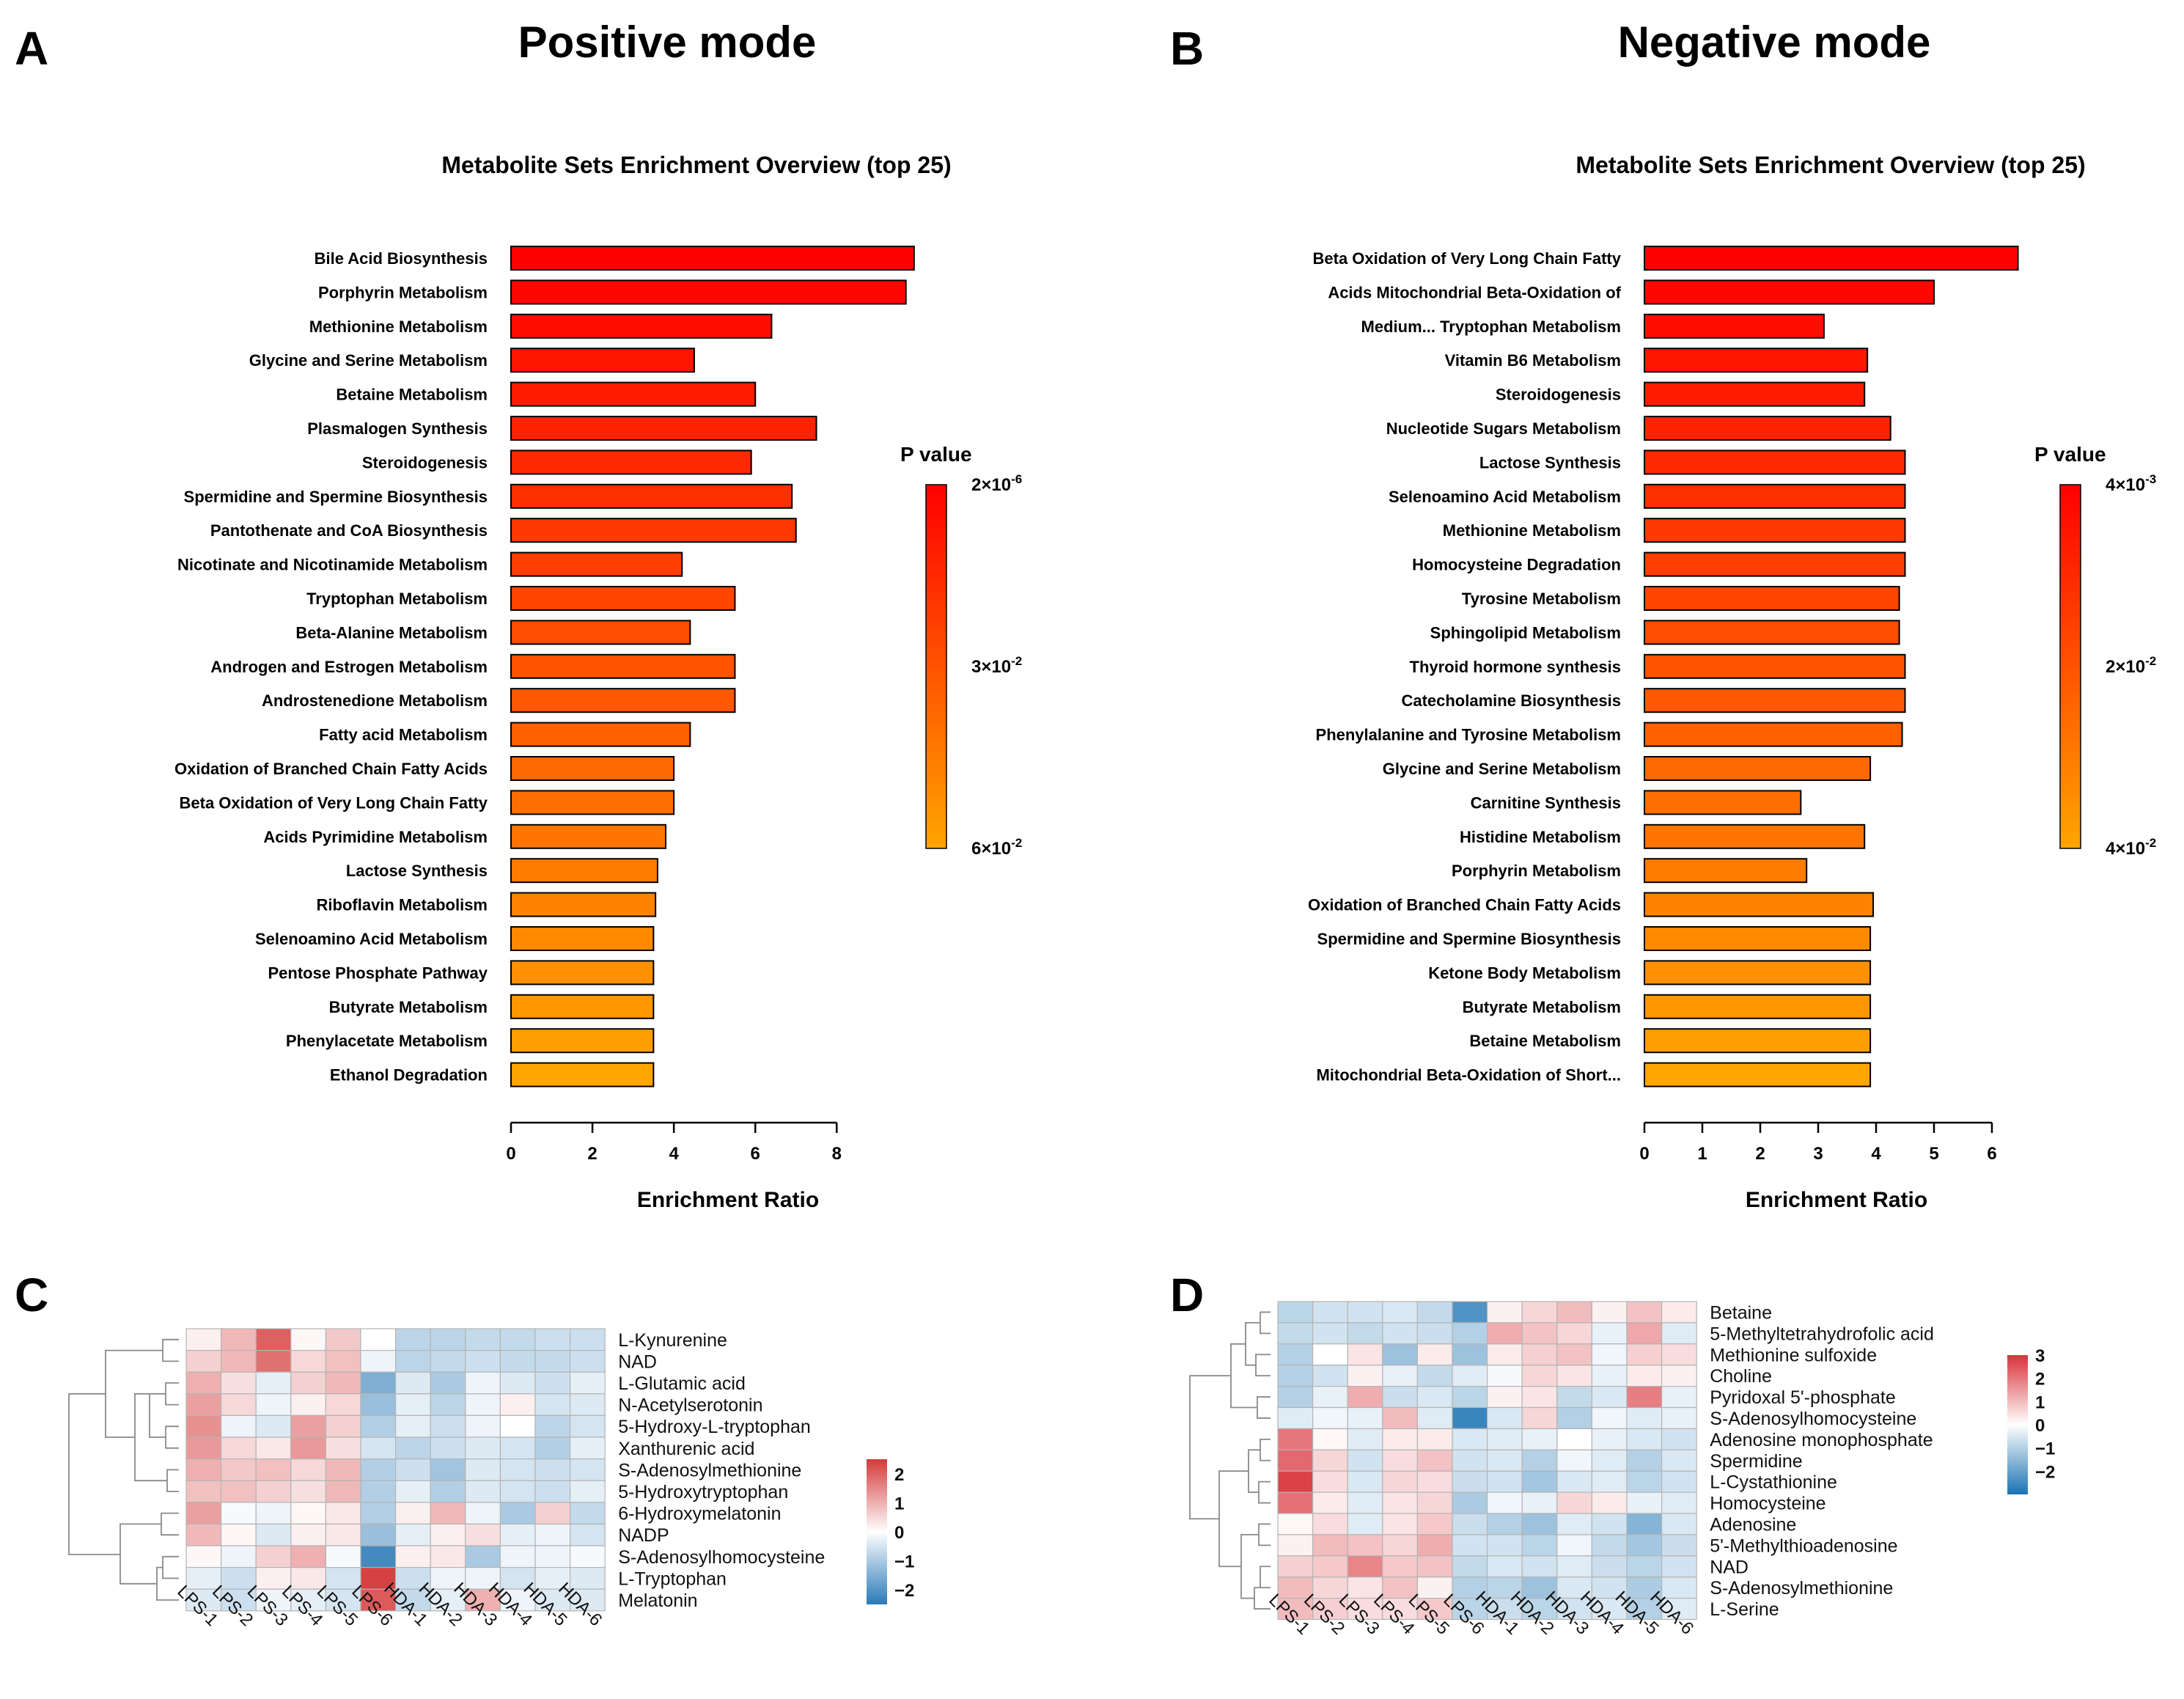  I want to click on bar-histidine-metabolism, so click(1755, 836).